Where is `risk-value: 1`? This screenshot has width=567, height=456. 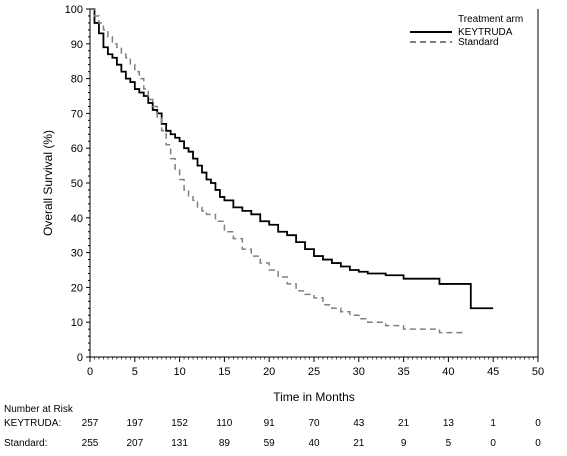
risk-value: 1 is located at coordinates (493, 423).